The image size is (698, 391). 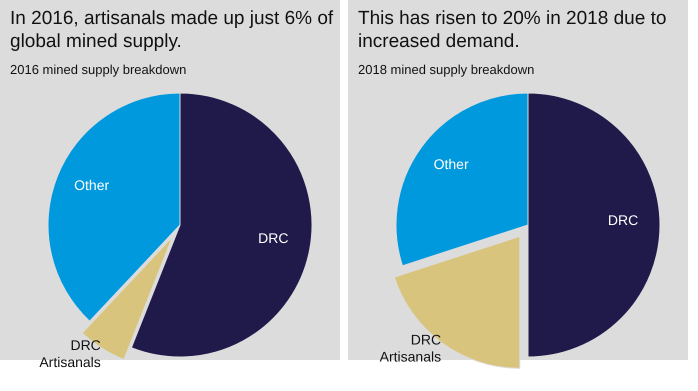 I want to click on chart-subtitle: 2018 mined supply breakdown, so click(x=446, y=69).